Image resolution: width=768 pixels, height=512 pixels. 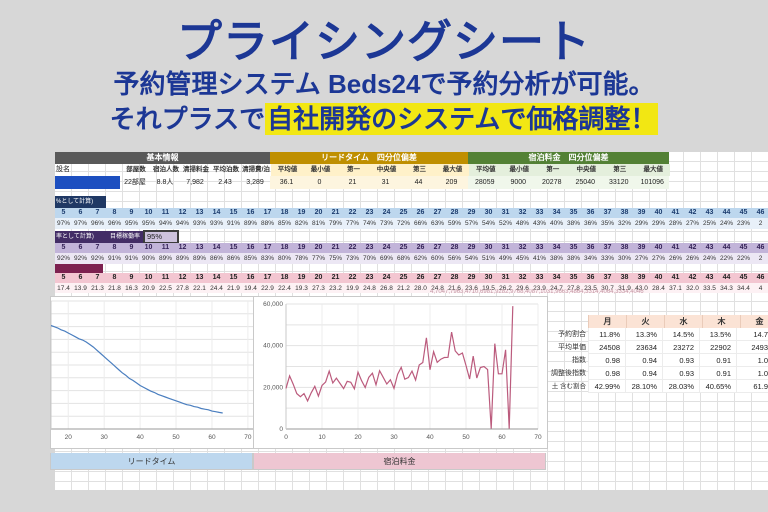 What do you see at coordinates (573, 288) in the screenshot?
I see `price-per-day: 27.8` at bounding box center [573, 288].